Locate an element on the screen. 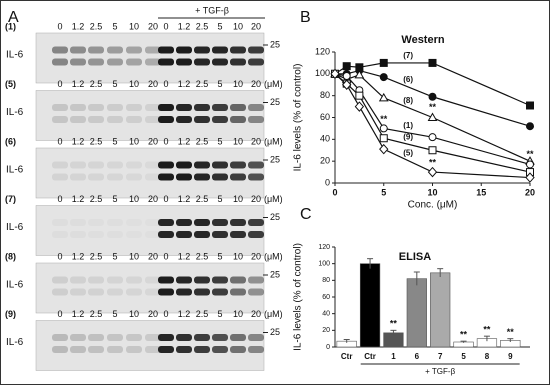  y-tick-label: 20 is located at coordinates (326, 330).